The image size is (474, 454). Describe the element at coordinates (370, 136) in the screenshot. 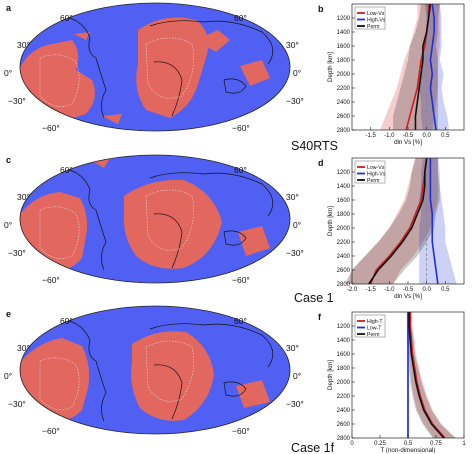

I see `x-tick-label: -1.5` at that location.